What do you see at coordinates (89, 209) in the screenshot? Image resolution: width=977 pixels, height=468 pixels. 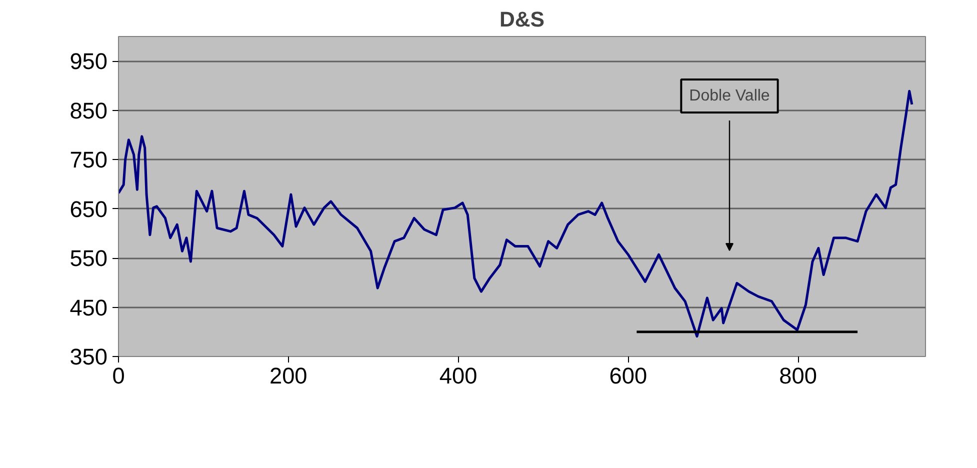 I see `y-tick-label: 650` at bounding box center [89, 209].